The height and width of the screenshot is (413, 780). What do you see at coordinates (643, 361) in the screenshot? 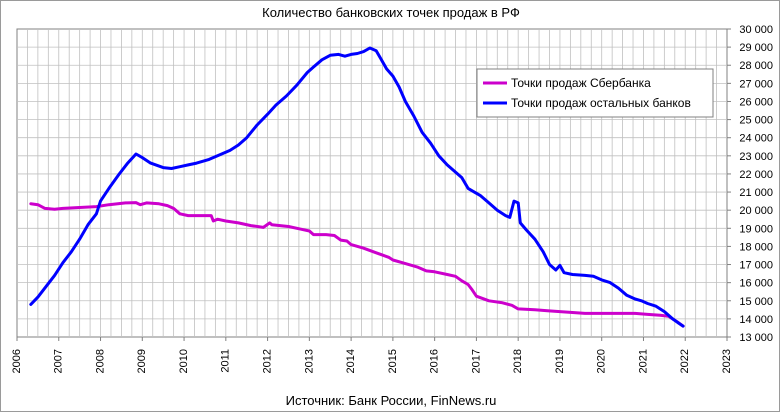
I see `x-tick-label: 2021` at bounding box center [643, 361].